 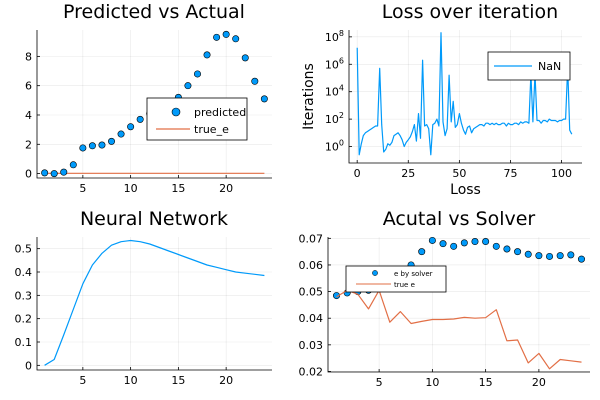 What do you see at coordinates (24, 272) in the screenshot?
I see `y-tick-label: 0.4` at bounding box center [24, 272].